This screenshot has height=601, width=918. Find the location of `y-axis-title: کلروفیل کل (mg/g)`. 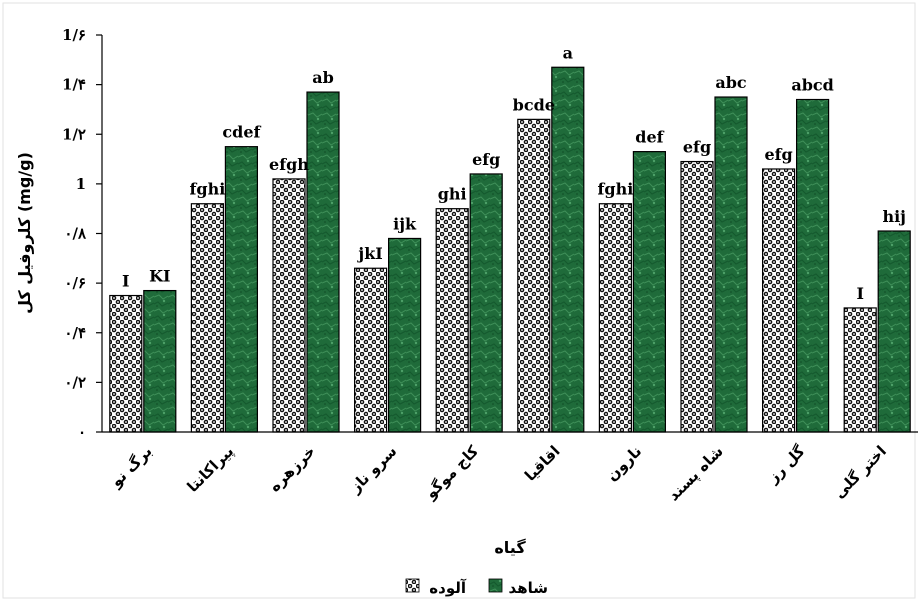

y-axis-title: کلروفیل کل (mg/g) is located at coordinates (24, 233).